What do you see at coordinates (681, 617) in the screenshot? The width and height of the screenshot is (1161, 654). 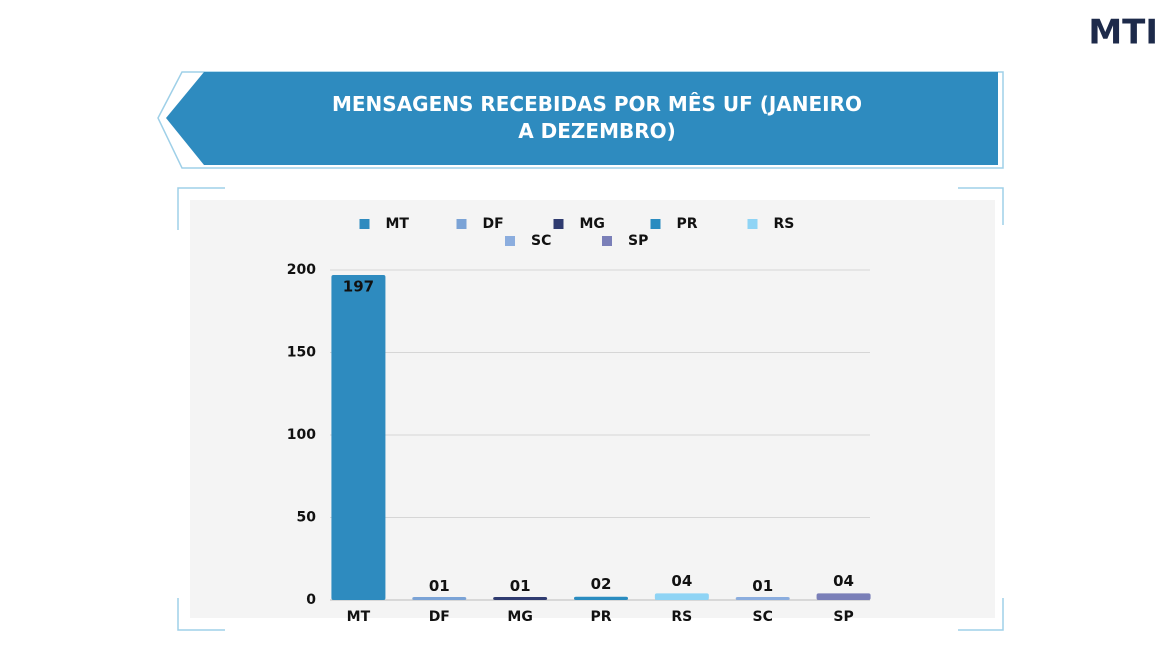 I see `x-tick-label: RS` at bounding box center [681, 617].